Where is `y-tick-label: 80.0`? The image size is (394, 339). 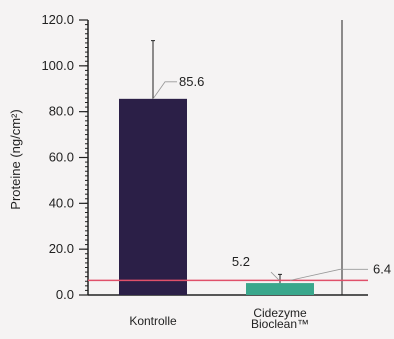
y-tick-label: 80.0 is located at coordinates (61, 111).